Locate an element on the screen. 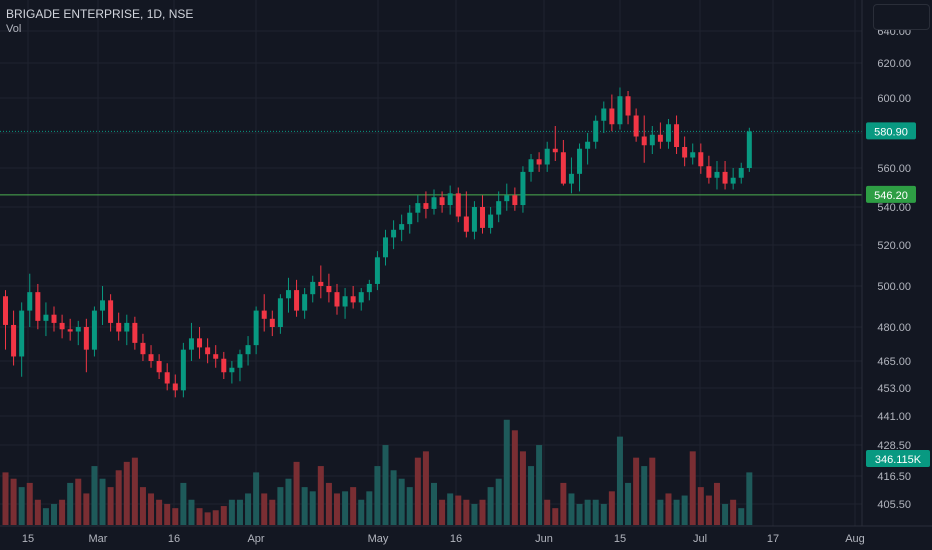  settings-box is located at coordinates (901, 17).